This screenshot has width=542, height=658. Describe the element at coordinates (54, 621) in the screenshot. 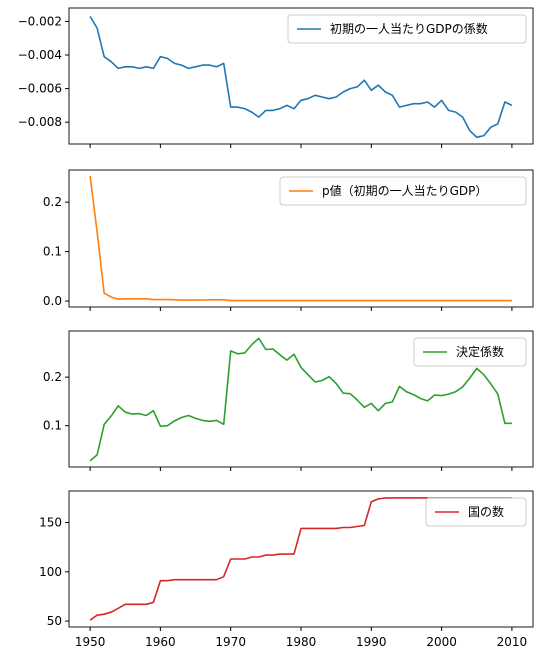

I see `y-tick-label: 50` at that location.